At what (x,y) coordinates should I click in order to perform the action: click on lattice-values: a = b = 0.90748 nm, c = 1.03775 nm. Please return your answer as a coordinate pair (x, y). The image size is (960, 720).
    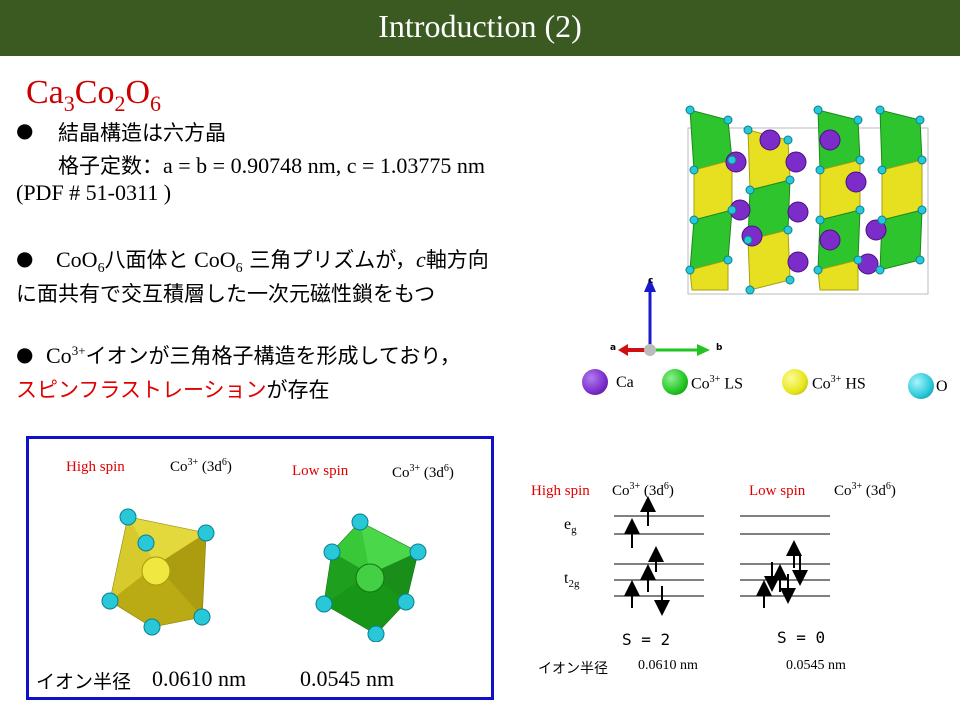
    Looking at the image, I should click on (324, 165).